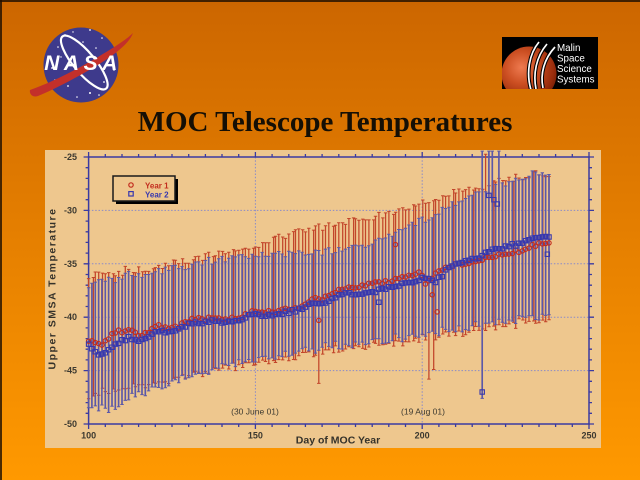 This screenshot has width=640, height=480. What do you see at coordinates (576, 80) in the screenshot?
I see `svg-text: Systems` at bounding box center [576, 80].